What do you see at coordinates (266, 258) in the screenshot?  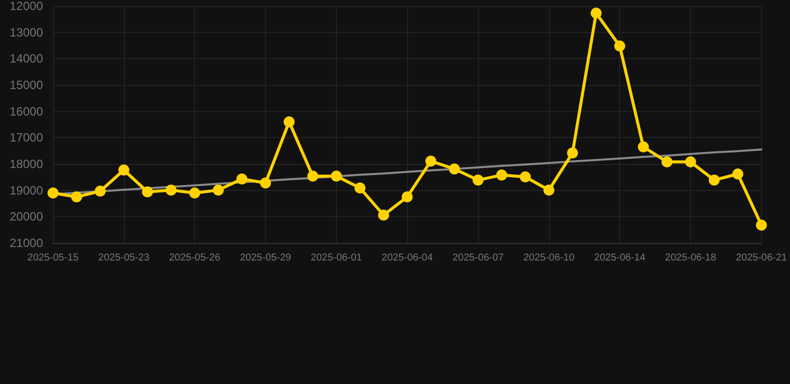 I see `x-tick-label: 2025-05-29` at bounding box center [266, 258].